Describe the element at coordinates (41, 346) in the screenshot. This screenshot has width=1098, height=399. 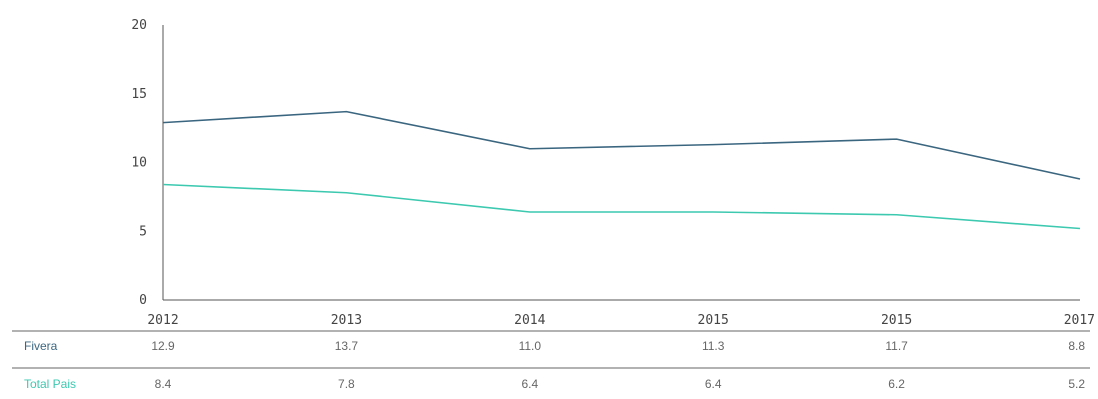
I see `table-series-label: Fivera` at that location.